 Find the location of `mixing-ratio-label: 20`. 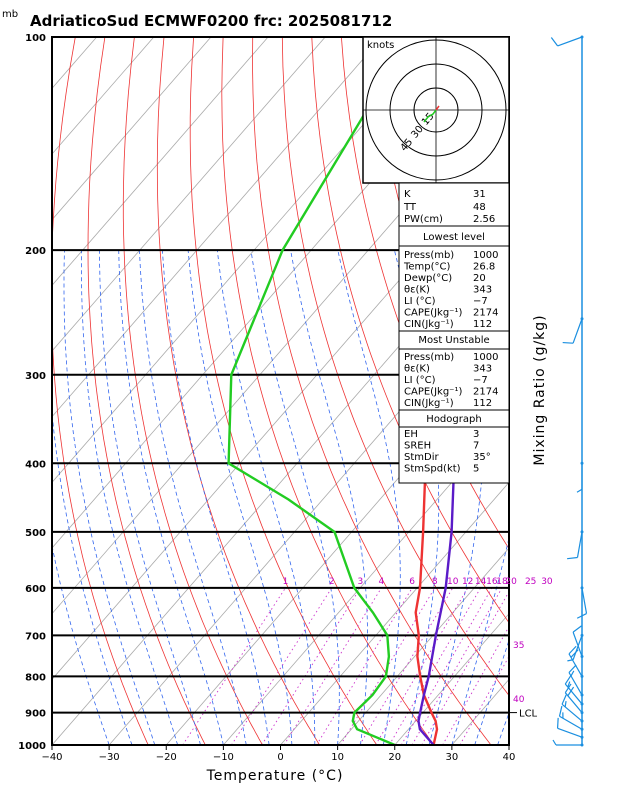

mixing-ratio-label: 20 is located at coordinates (511, 582).